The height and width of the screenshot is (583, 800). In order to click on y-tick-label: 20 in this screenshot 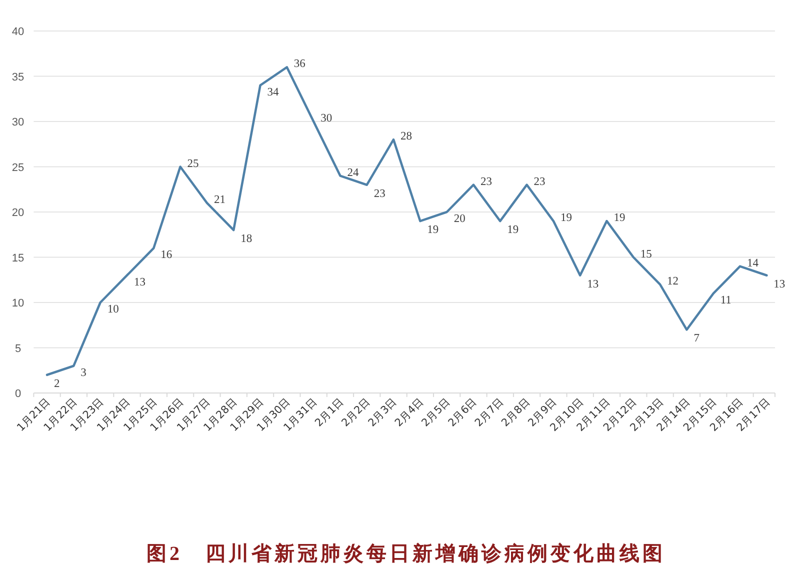, I will do `click(18, 213)`.